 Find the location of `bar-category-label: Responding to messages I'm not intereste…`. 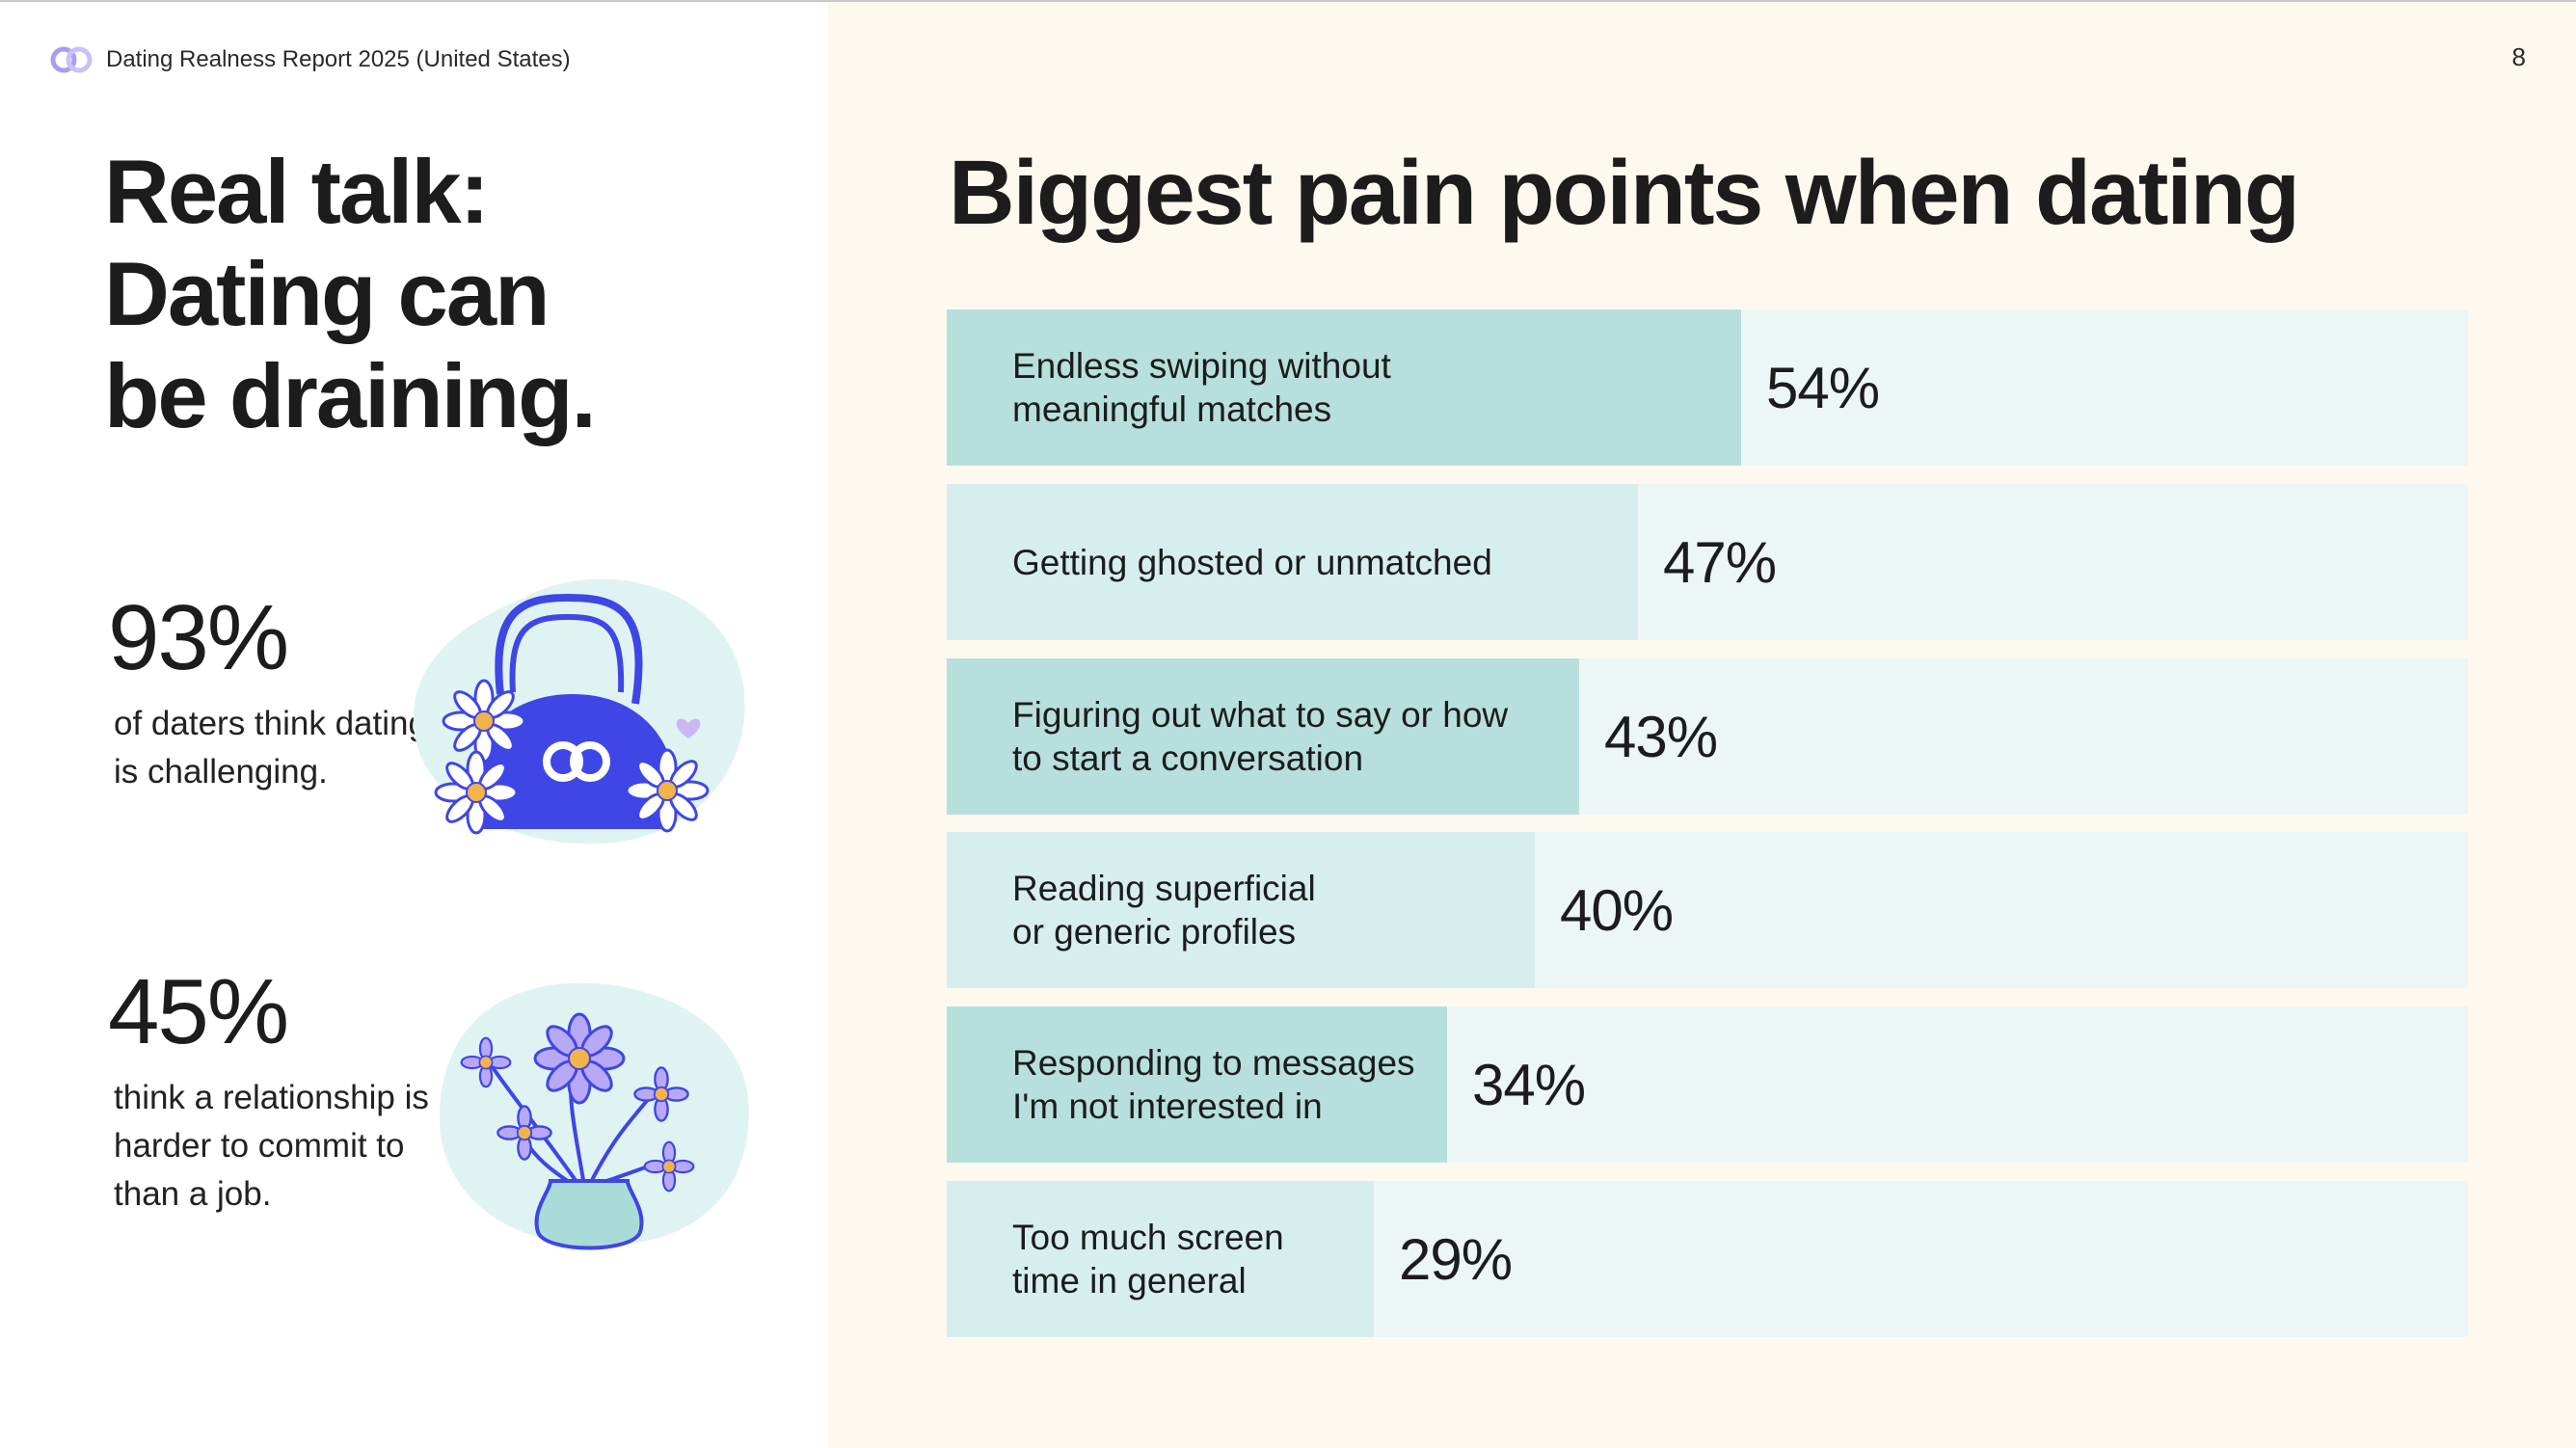

bar-category-label: Responding to messages I'm not intereste… is located at coordinates (1214, 1084).